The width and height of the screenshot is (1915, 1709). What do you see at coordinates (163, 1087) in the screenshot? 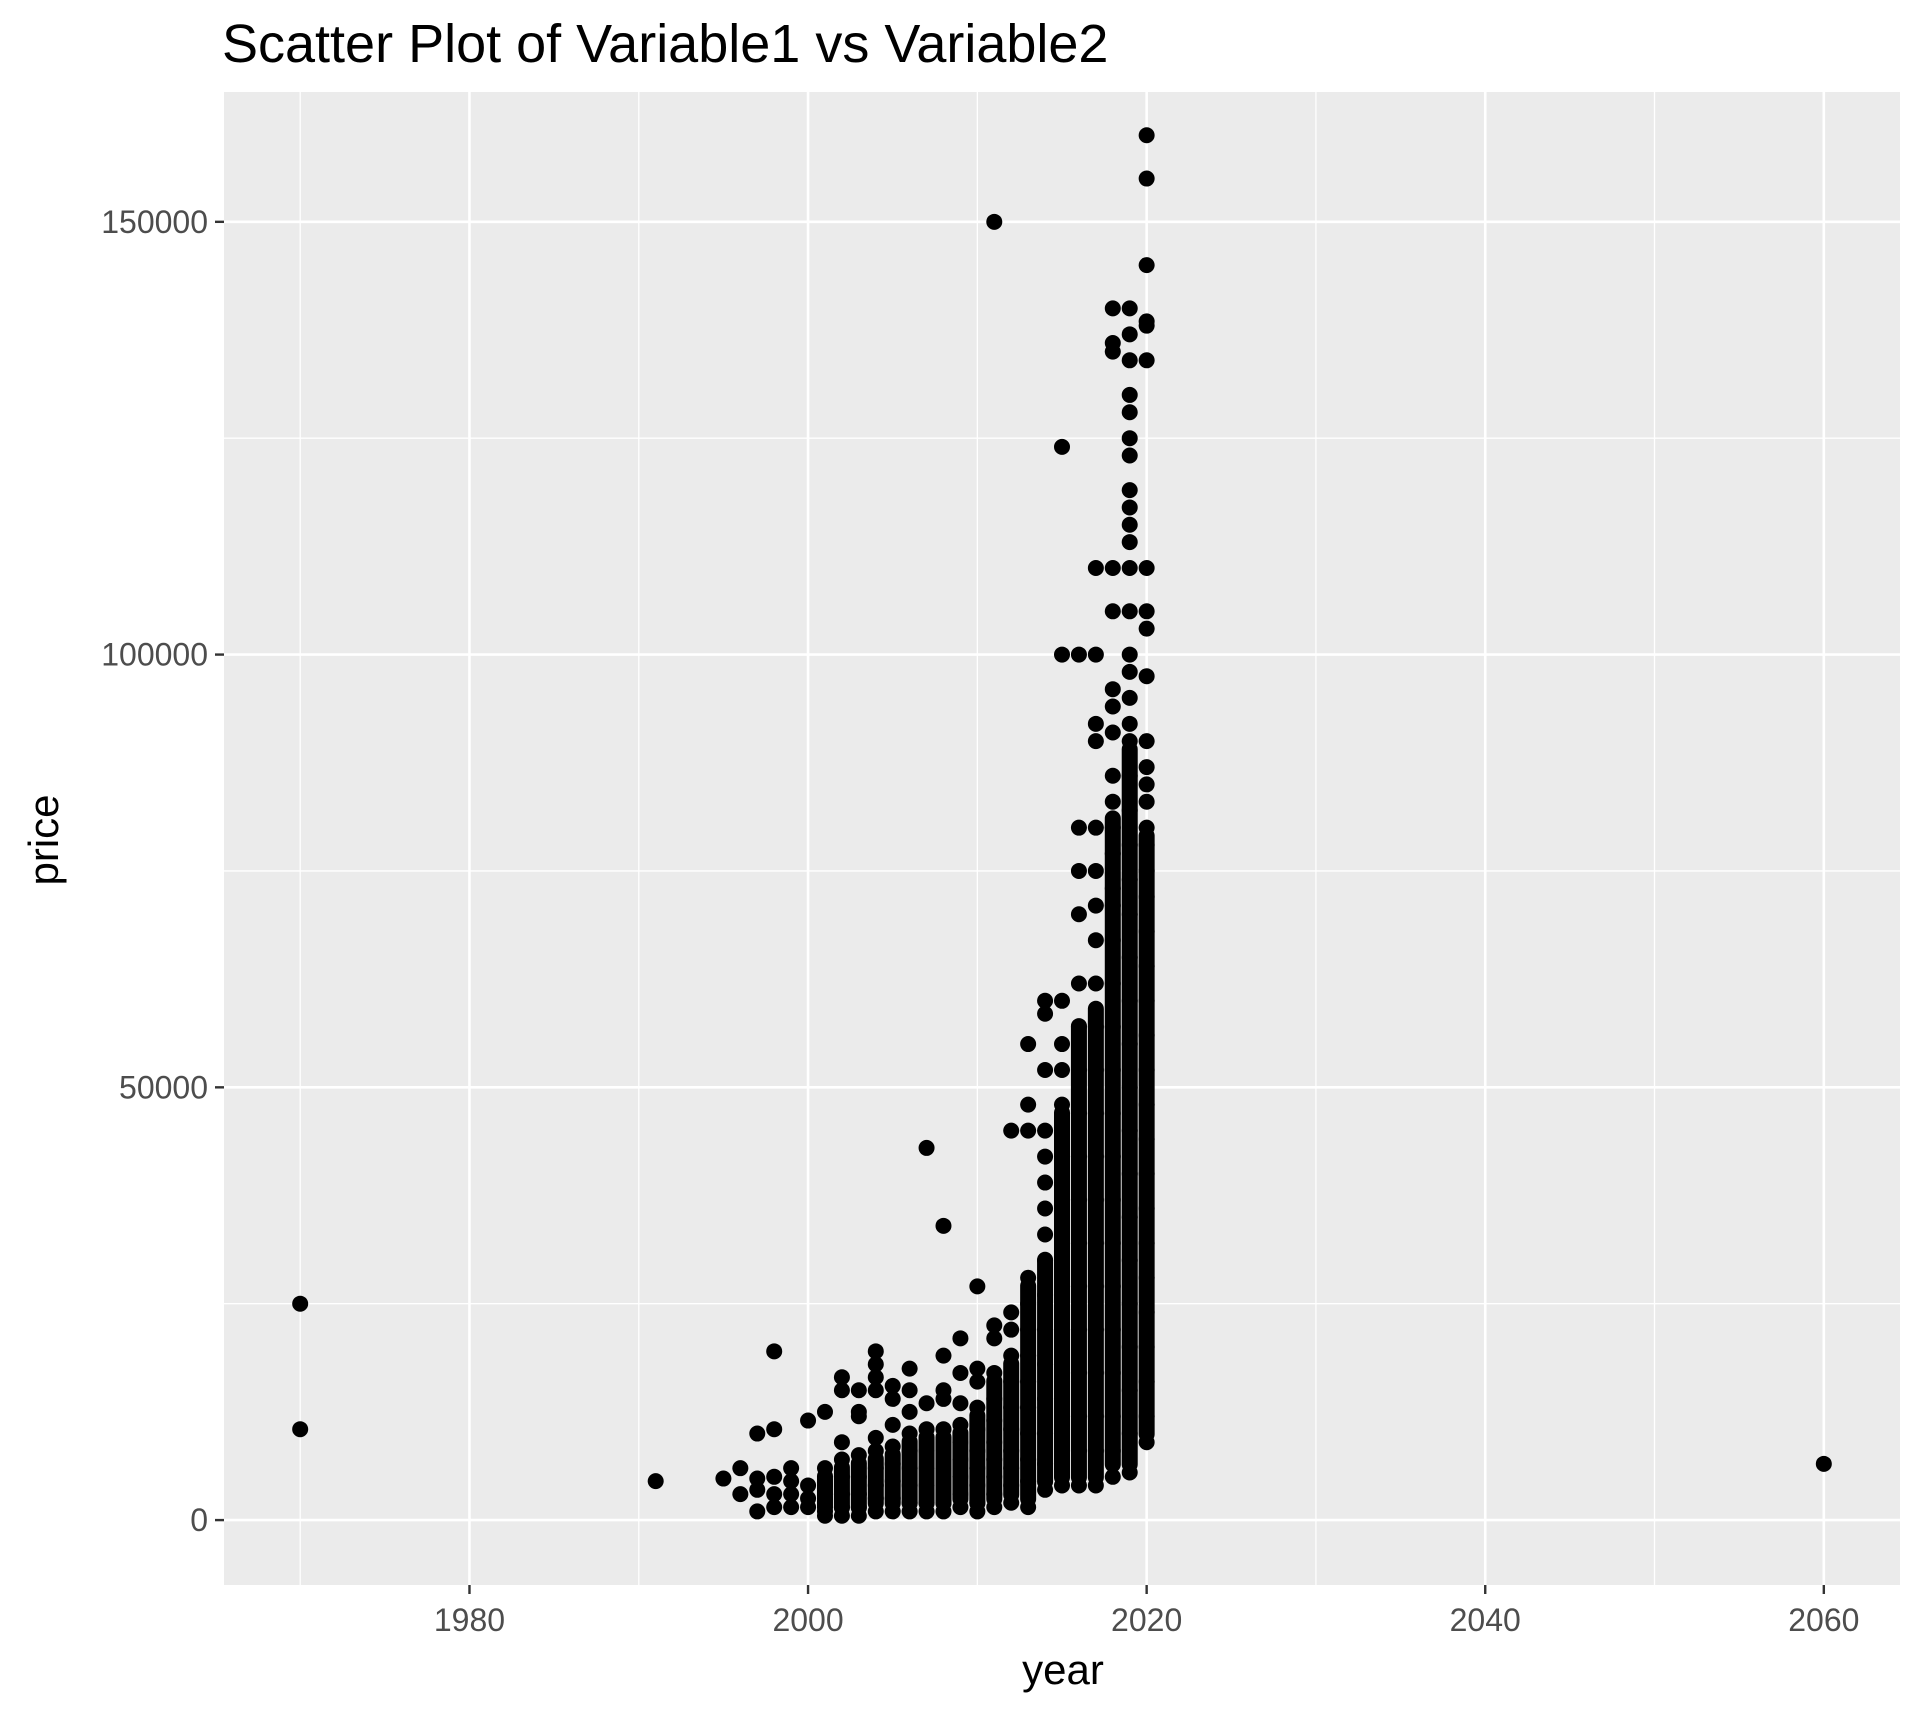
I see `y-tick-label: 50000` at bounding box center [163, 1087].